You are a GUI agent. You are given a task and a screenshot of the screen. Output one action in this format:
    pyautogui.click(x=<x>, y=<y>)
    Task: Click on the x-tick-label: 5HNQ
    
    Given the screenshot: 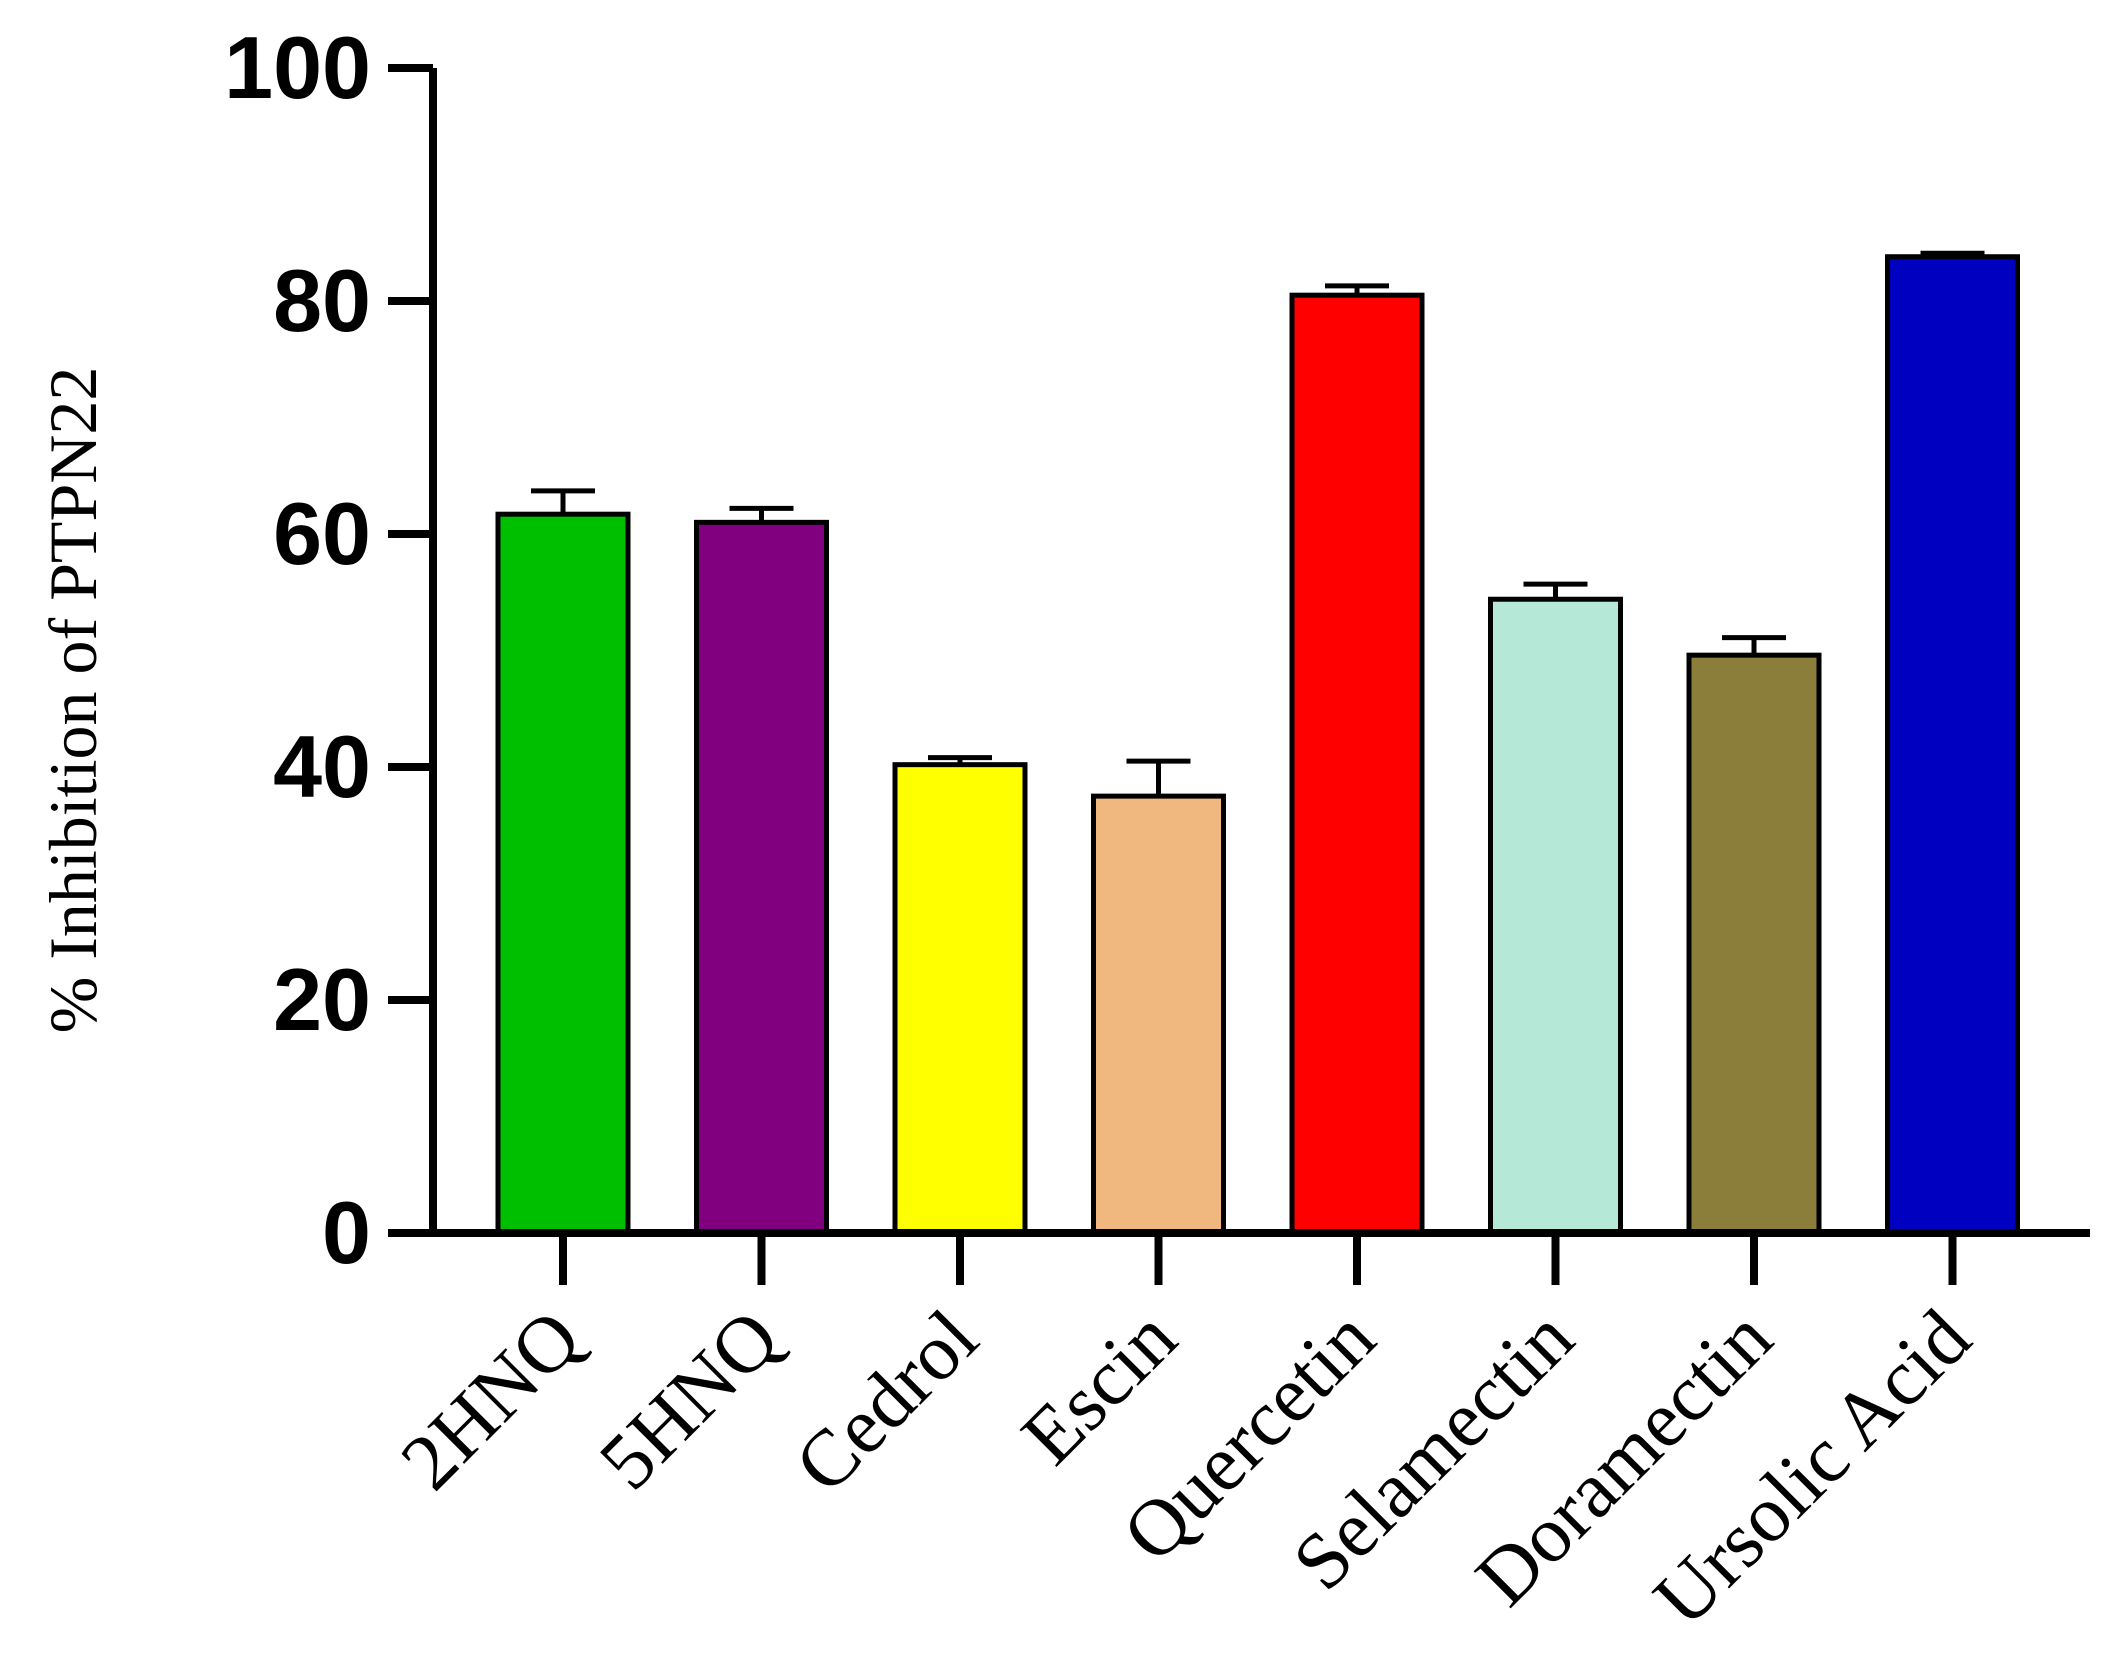 What is the action you would take?
    pyautogui.click(x=689, y=1400)
    